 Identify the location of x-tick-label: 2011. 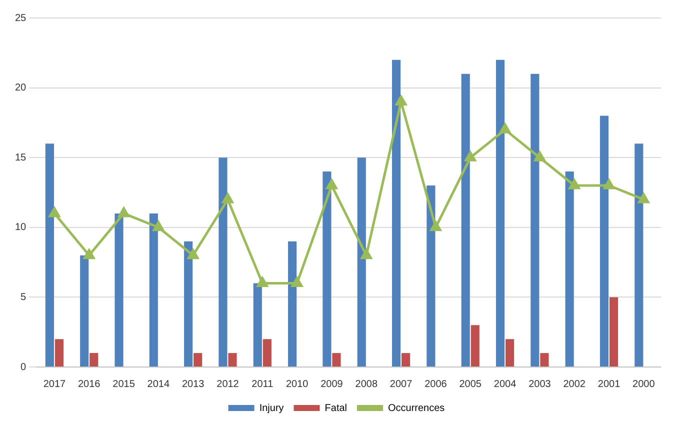
(263, 384).